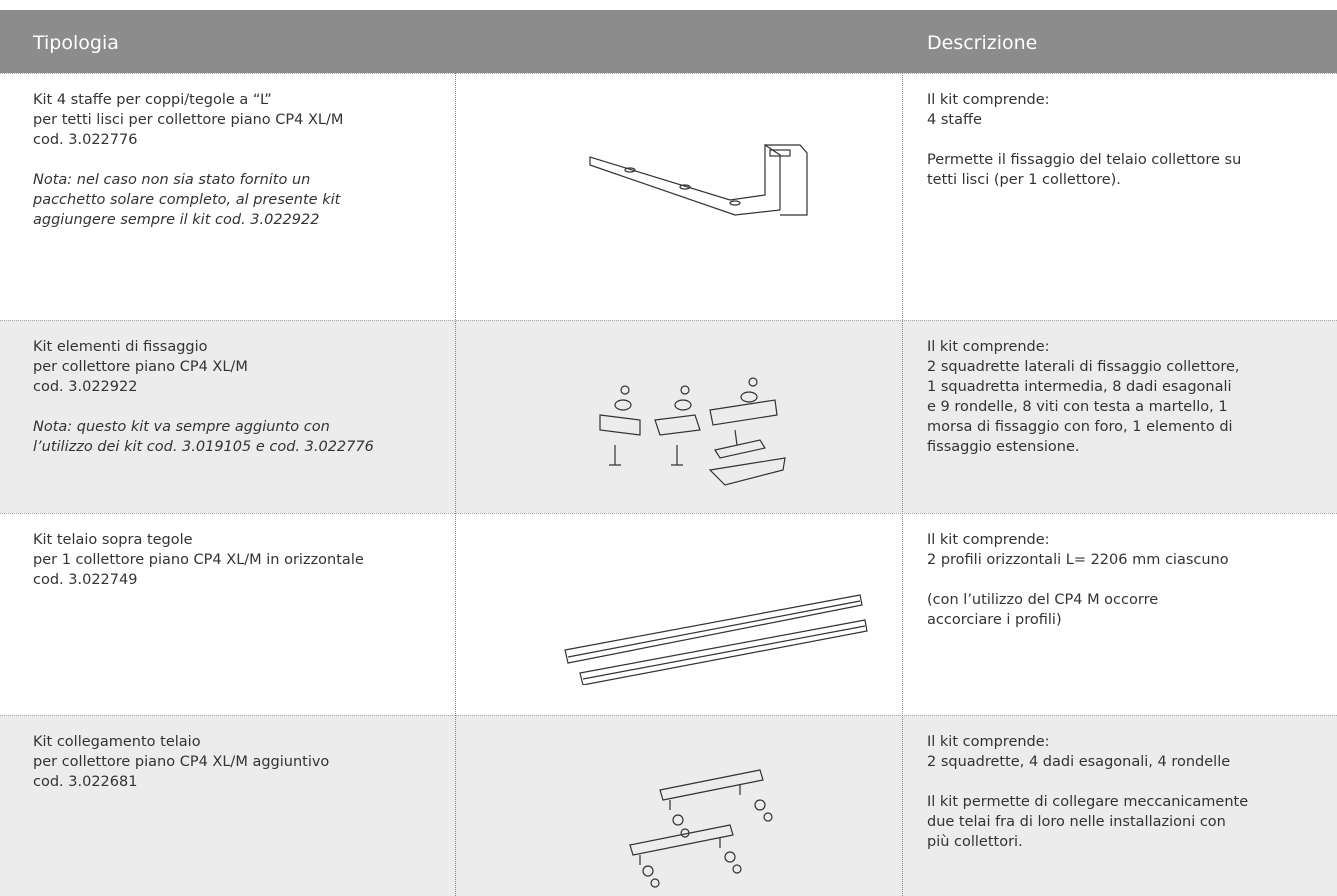  What do you see at coordinates (85, 387) in the screenshot?
I see `text-line: cod. 3.022922` at bounding box center [85, 387].